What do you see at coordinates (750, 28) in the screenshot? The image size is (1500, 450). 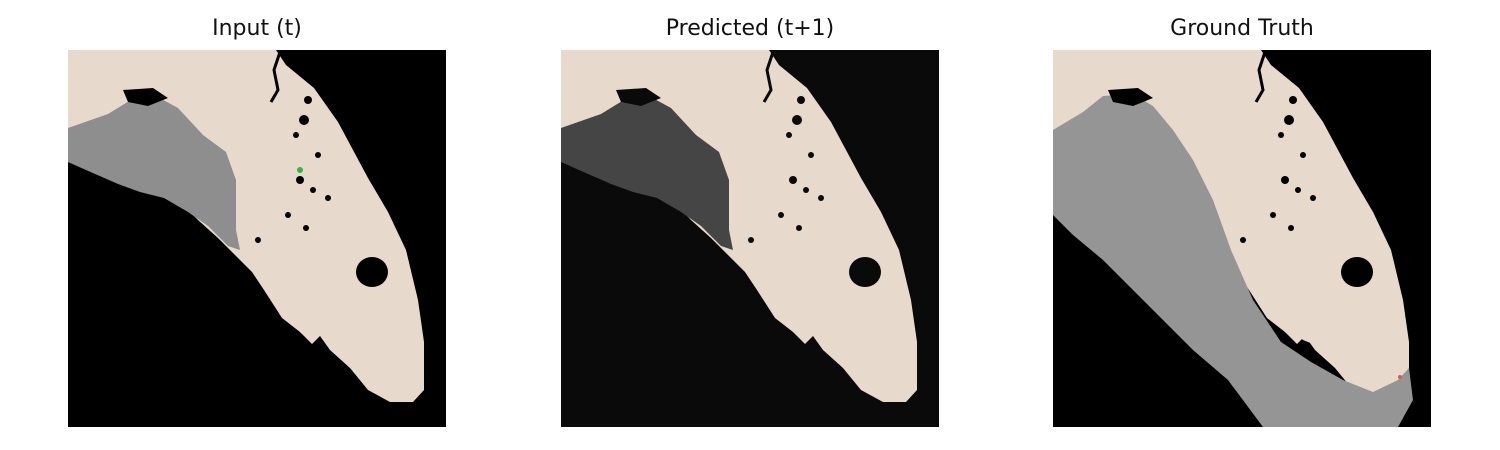 I see `panel-title: Predicted (t+1)` at bounding box center [750, 28].